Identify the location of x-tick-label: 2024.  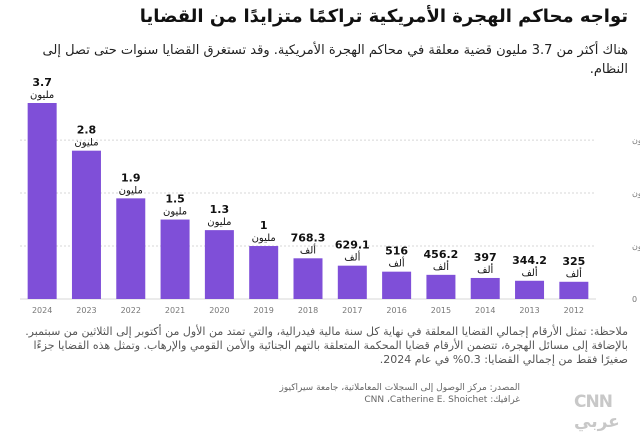
(42, 310).